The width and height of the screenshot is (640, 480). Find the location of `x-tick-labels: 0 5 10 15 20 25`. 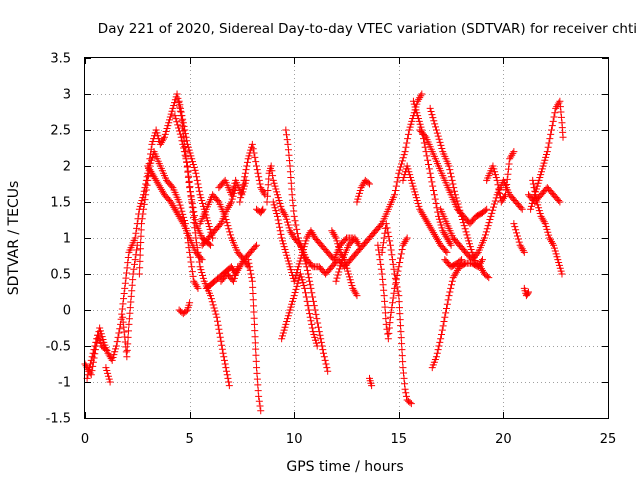

x-tick-labels: 0 5 10 15 20 25 is located at coordinates (348, 439).